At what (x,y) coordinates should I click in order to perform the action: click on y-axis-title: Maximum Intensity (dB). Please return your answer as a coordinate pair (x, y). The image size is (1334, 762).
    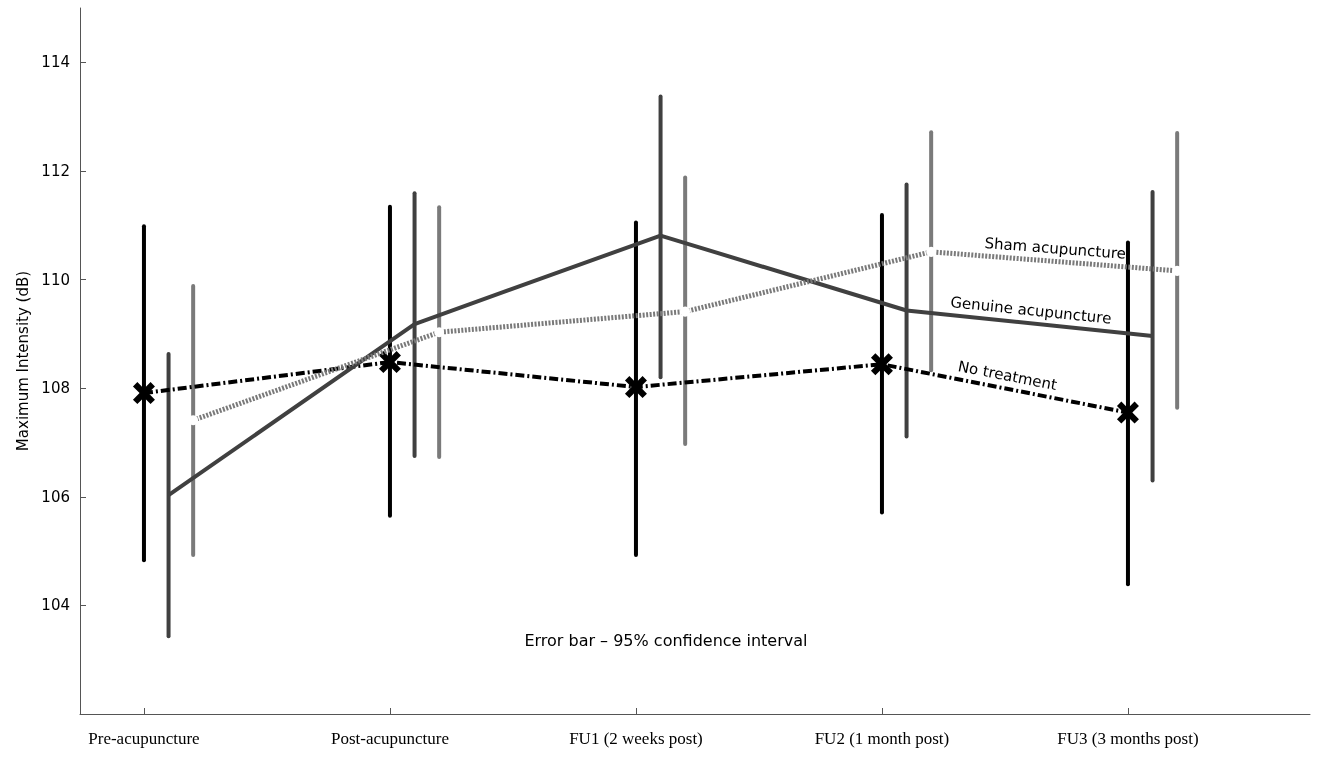
    Looking at the image, I should click on (22, 361).